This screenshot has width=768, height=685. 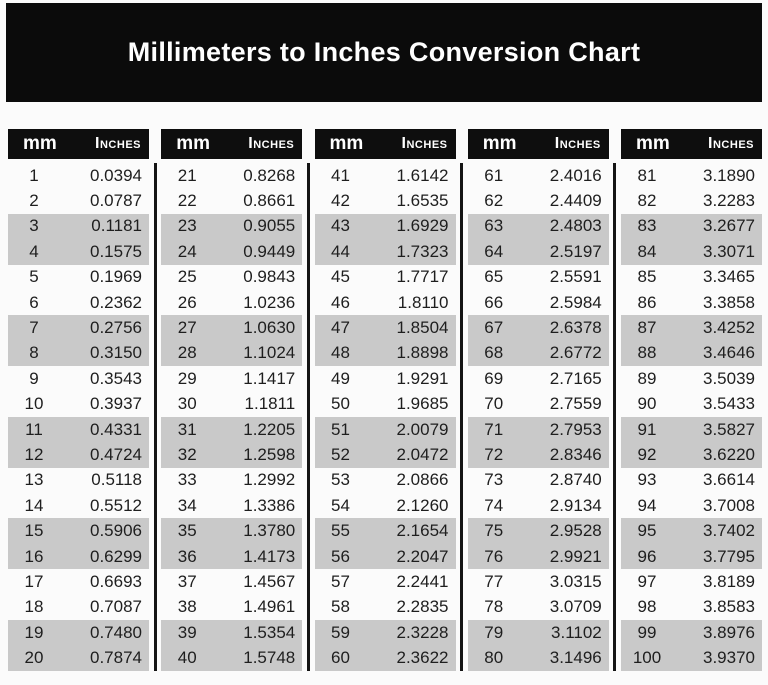 What do you see at coordinates (116, 607) in the screenshot?
I see `inches-value: 0.7087` at bounding box center [116, 607].